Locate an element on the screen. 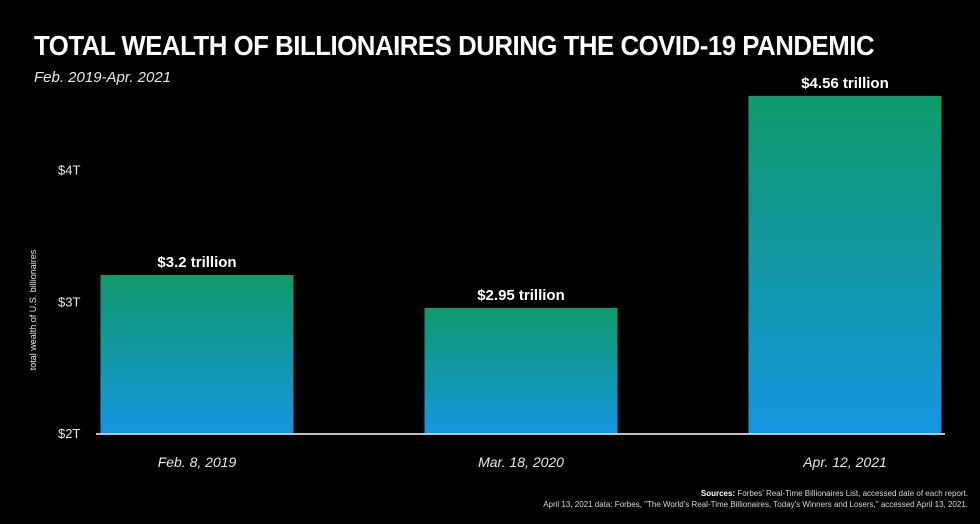 The height and width of the screenshot is (524, 980). x-tick-label-1: Feb. 8, 2019 is located at coordinates (197, 462).